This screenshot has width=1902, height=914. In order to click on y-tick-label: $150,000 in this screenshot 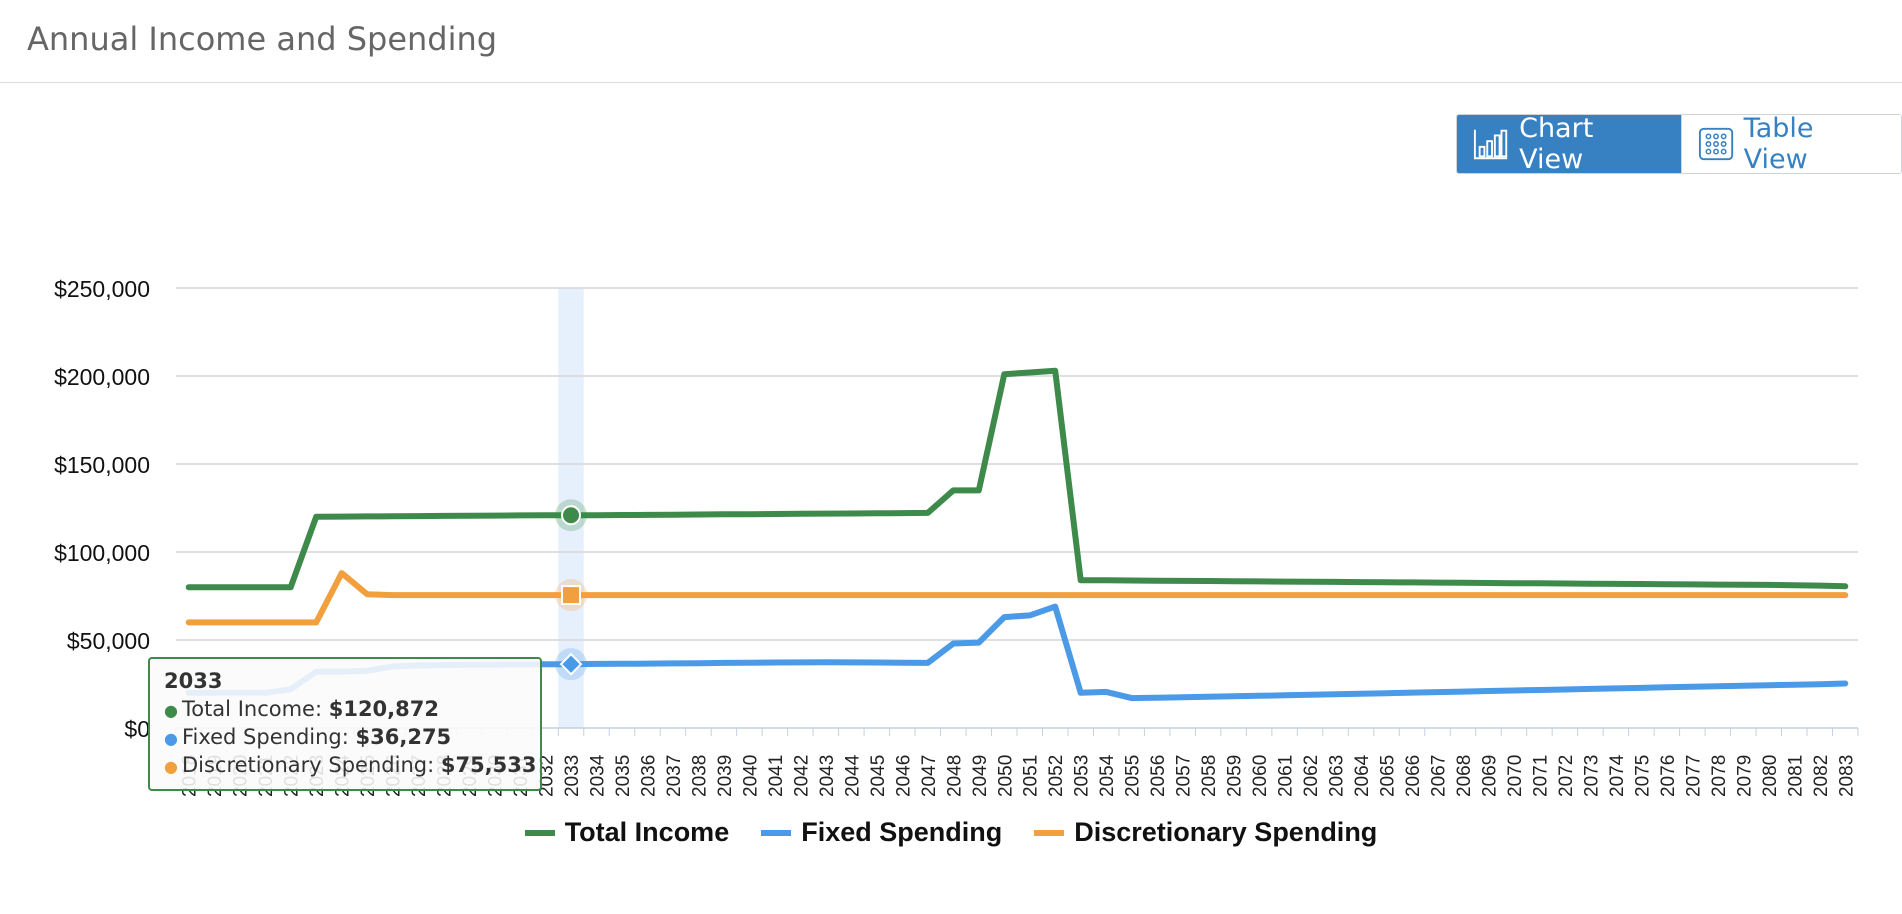, I will do `click(102, 465)`.